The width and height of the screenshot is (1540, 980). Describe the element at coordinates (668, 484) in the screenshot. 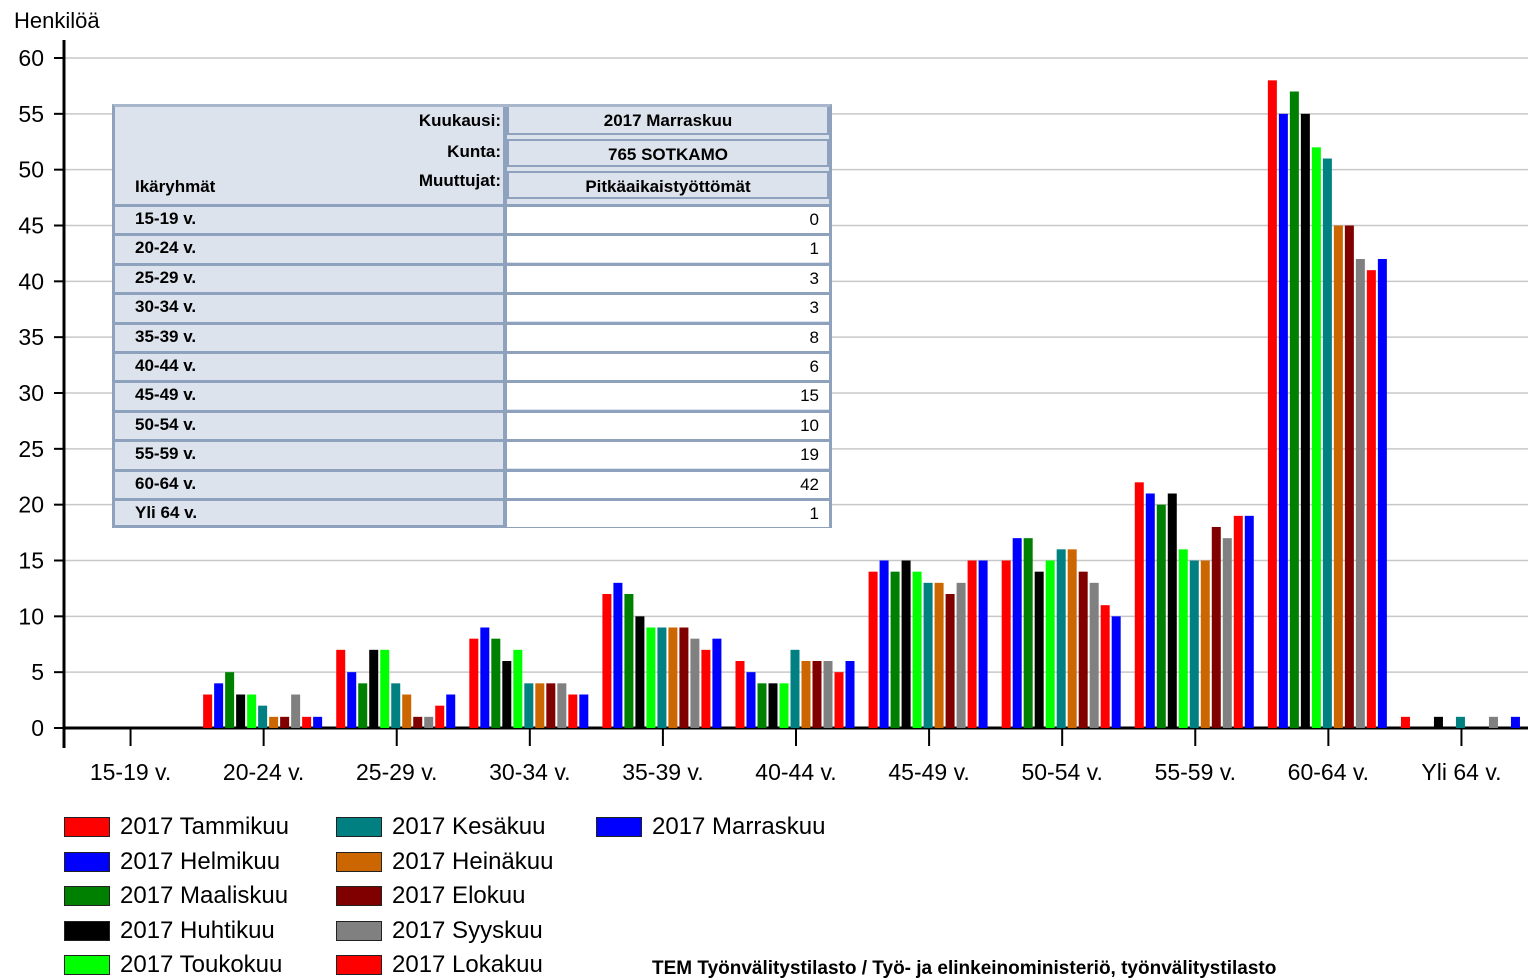

I see `row-value: 42` at that location.